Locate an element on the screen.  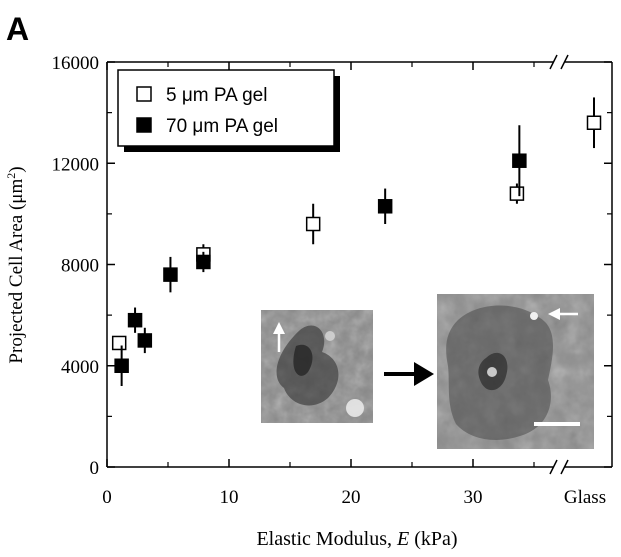
legend-box is located at coordinates (226, 108).